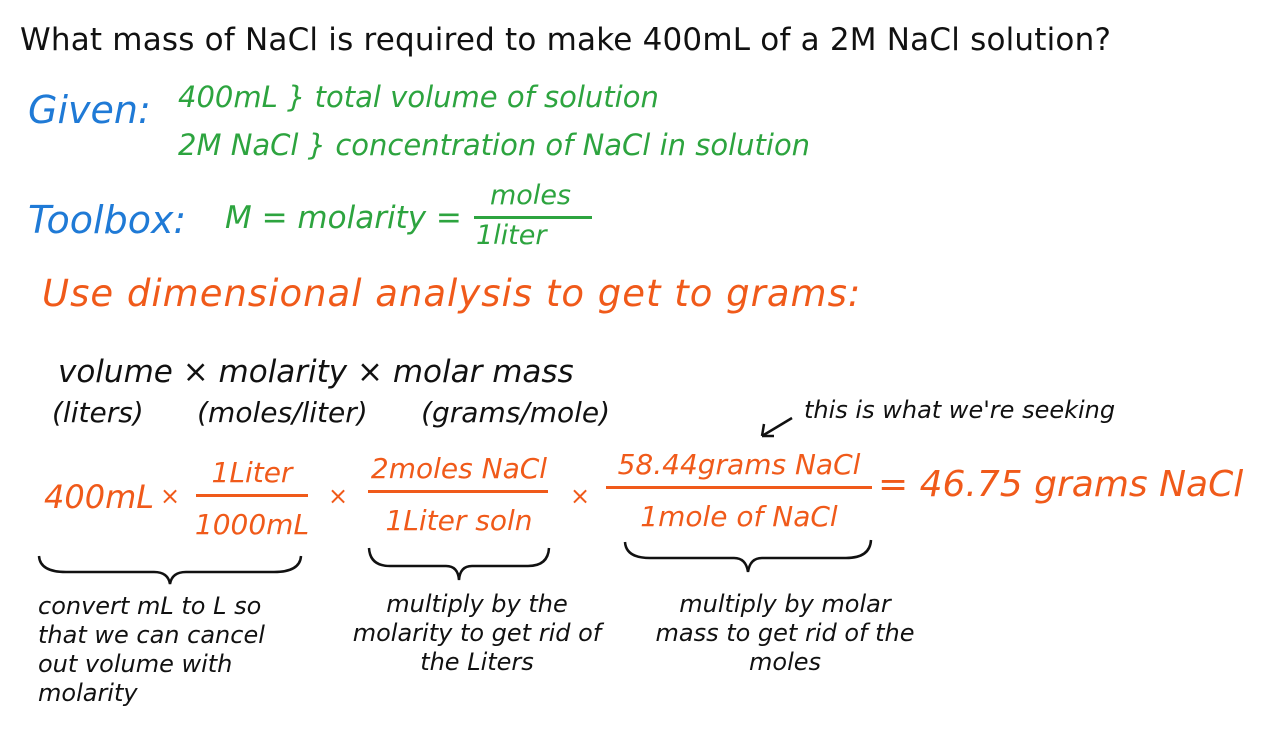 This screenshot has height=752, width=1280. What do you see at coordinates (252, 524) in the screenshot?
I see `factor1-denominator: 1000mL` at bounding box center [252, 524].